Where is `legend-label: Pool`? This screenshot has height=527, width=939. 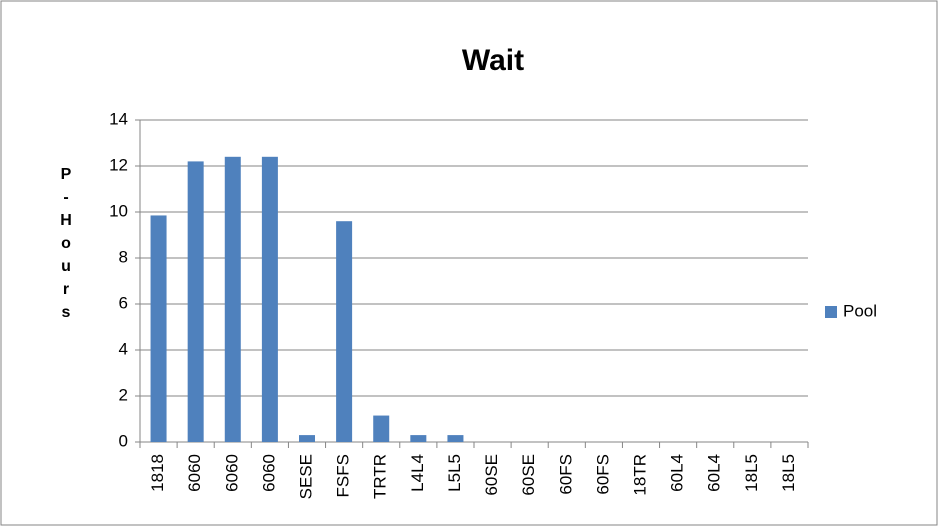 legend-label: Pool is located at coordinates (860, 310).